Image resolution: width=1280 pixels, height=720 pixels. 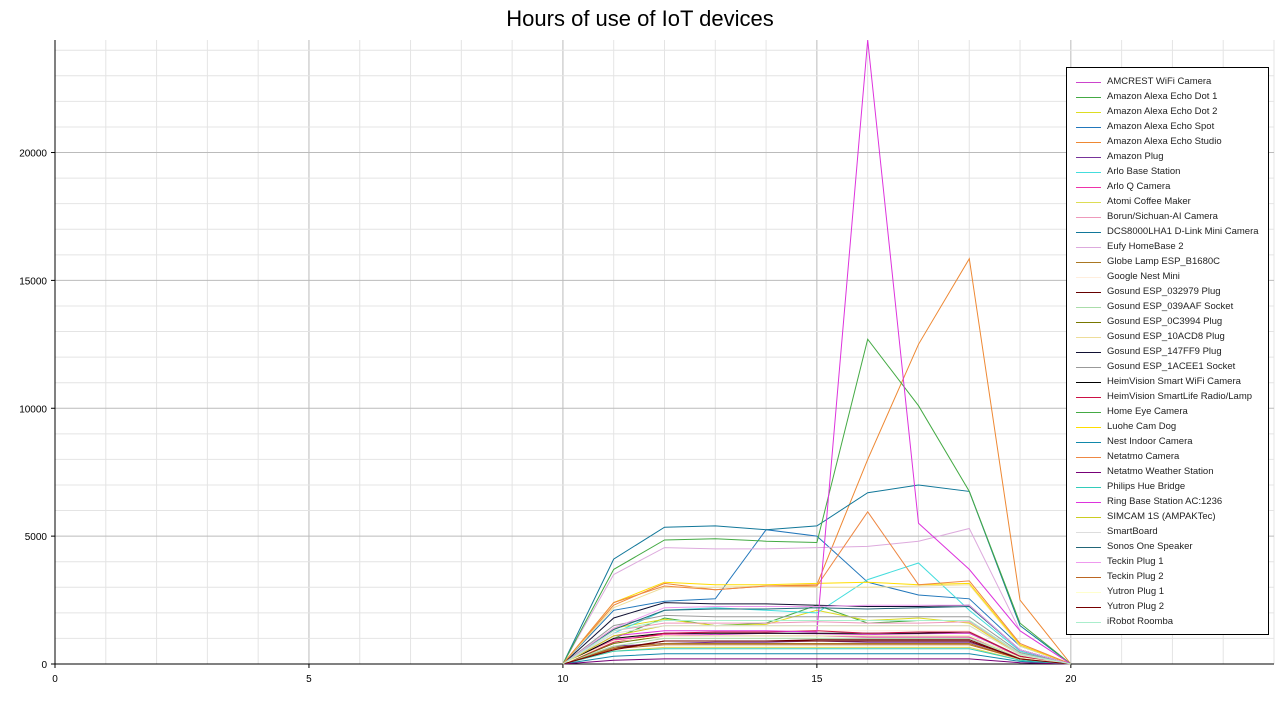 What do you see at coordinates (1144, 171) in the screenshot?
I see `legend-label: Arlo Base Station` at bounding box center [1144, 171].